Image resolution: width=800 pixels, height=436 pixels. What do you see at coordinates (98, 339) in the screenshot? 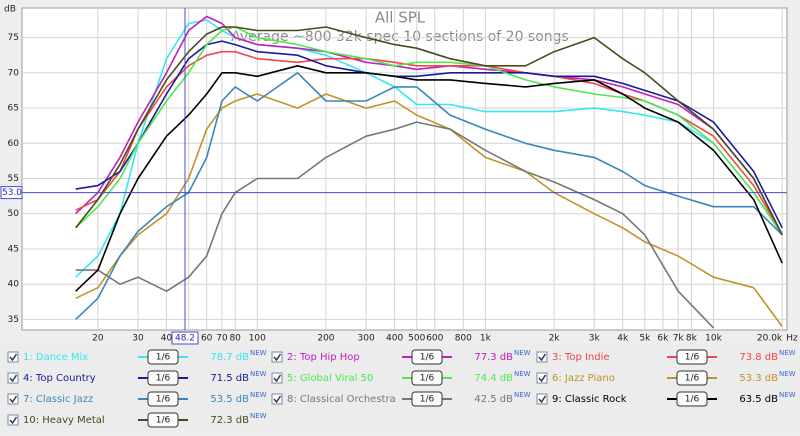
I see `x-tick-label: 20` at bounding box center [98, 339].